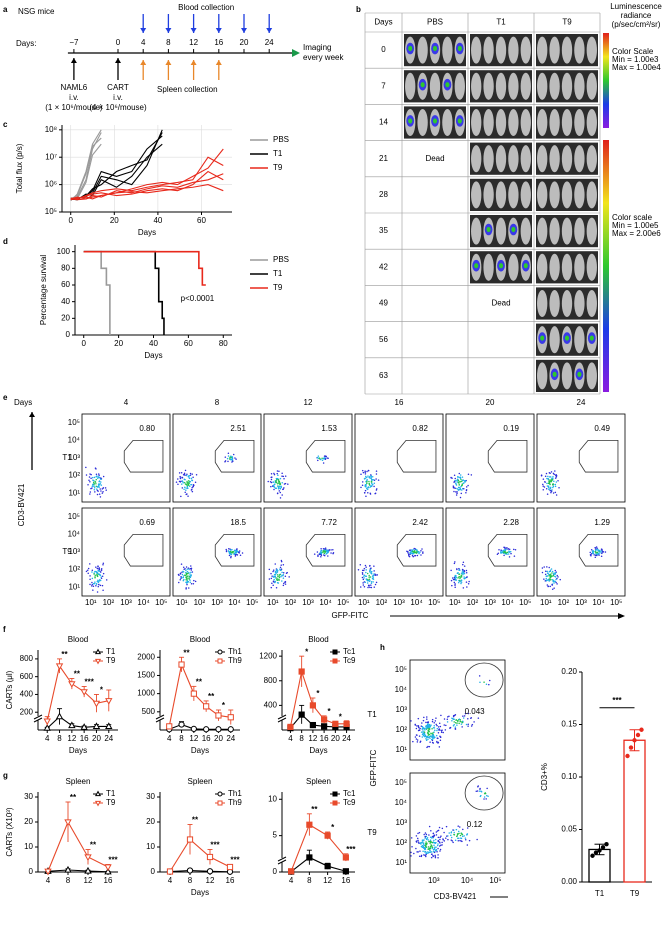 The width and height of the screenshot is (670, 932). I want to click on x-tick-label: 8, so click(309, 880).